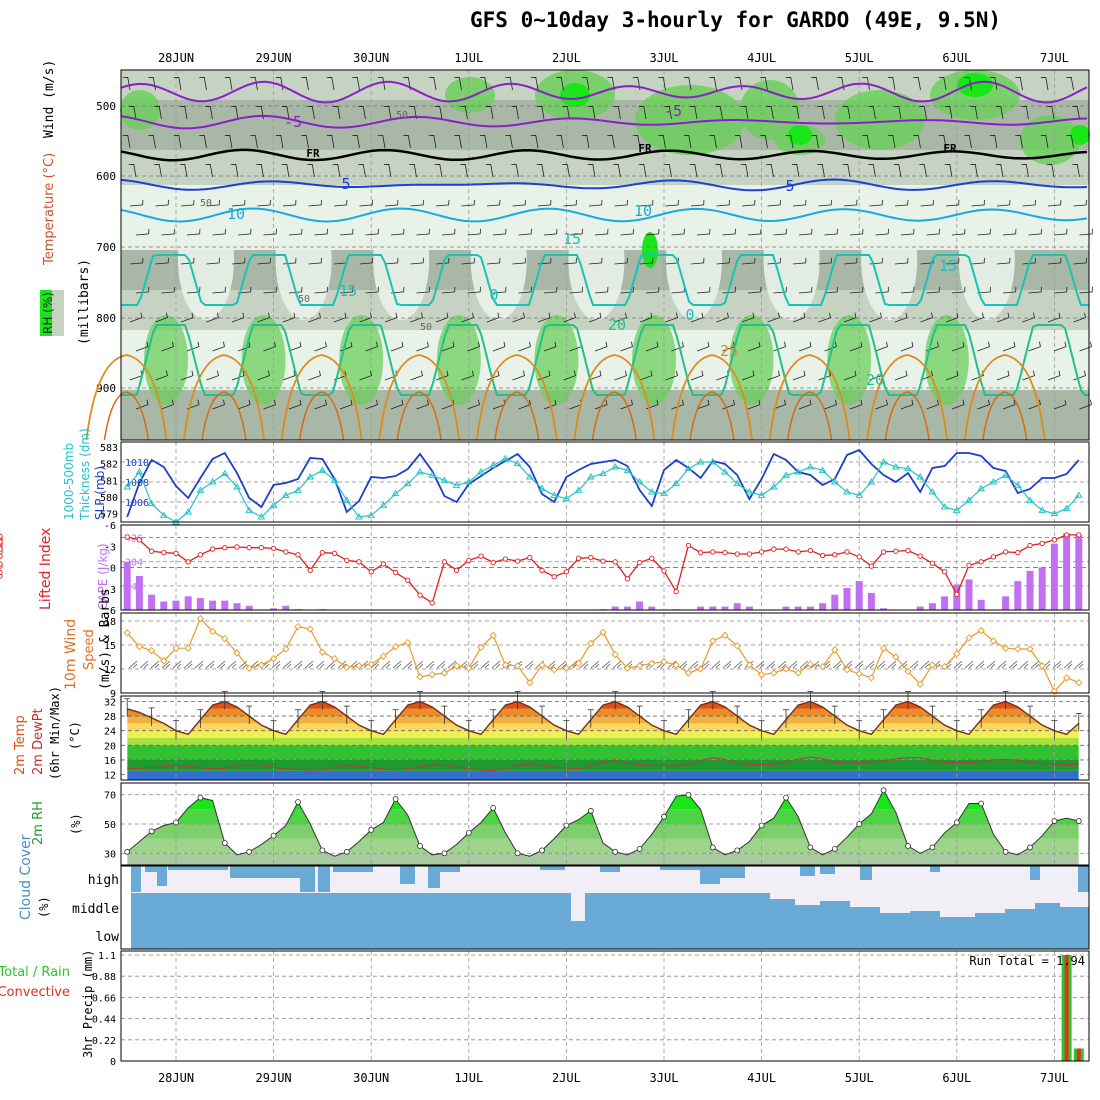 Image resolution: width=1100 pixels, height=1100 pixels. What do you see at coordinates (104, 1041) in the screenshot?
I see `precip-tick-label: 0.22` at bounding box center [104, 1041].